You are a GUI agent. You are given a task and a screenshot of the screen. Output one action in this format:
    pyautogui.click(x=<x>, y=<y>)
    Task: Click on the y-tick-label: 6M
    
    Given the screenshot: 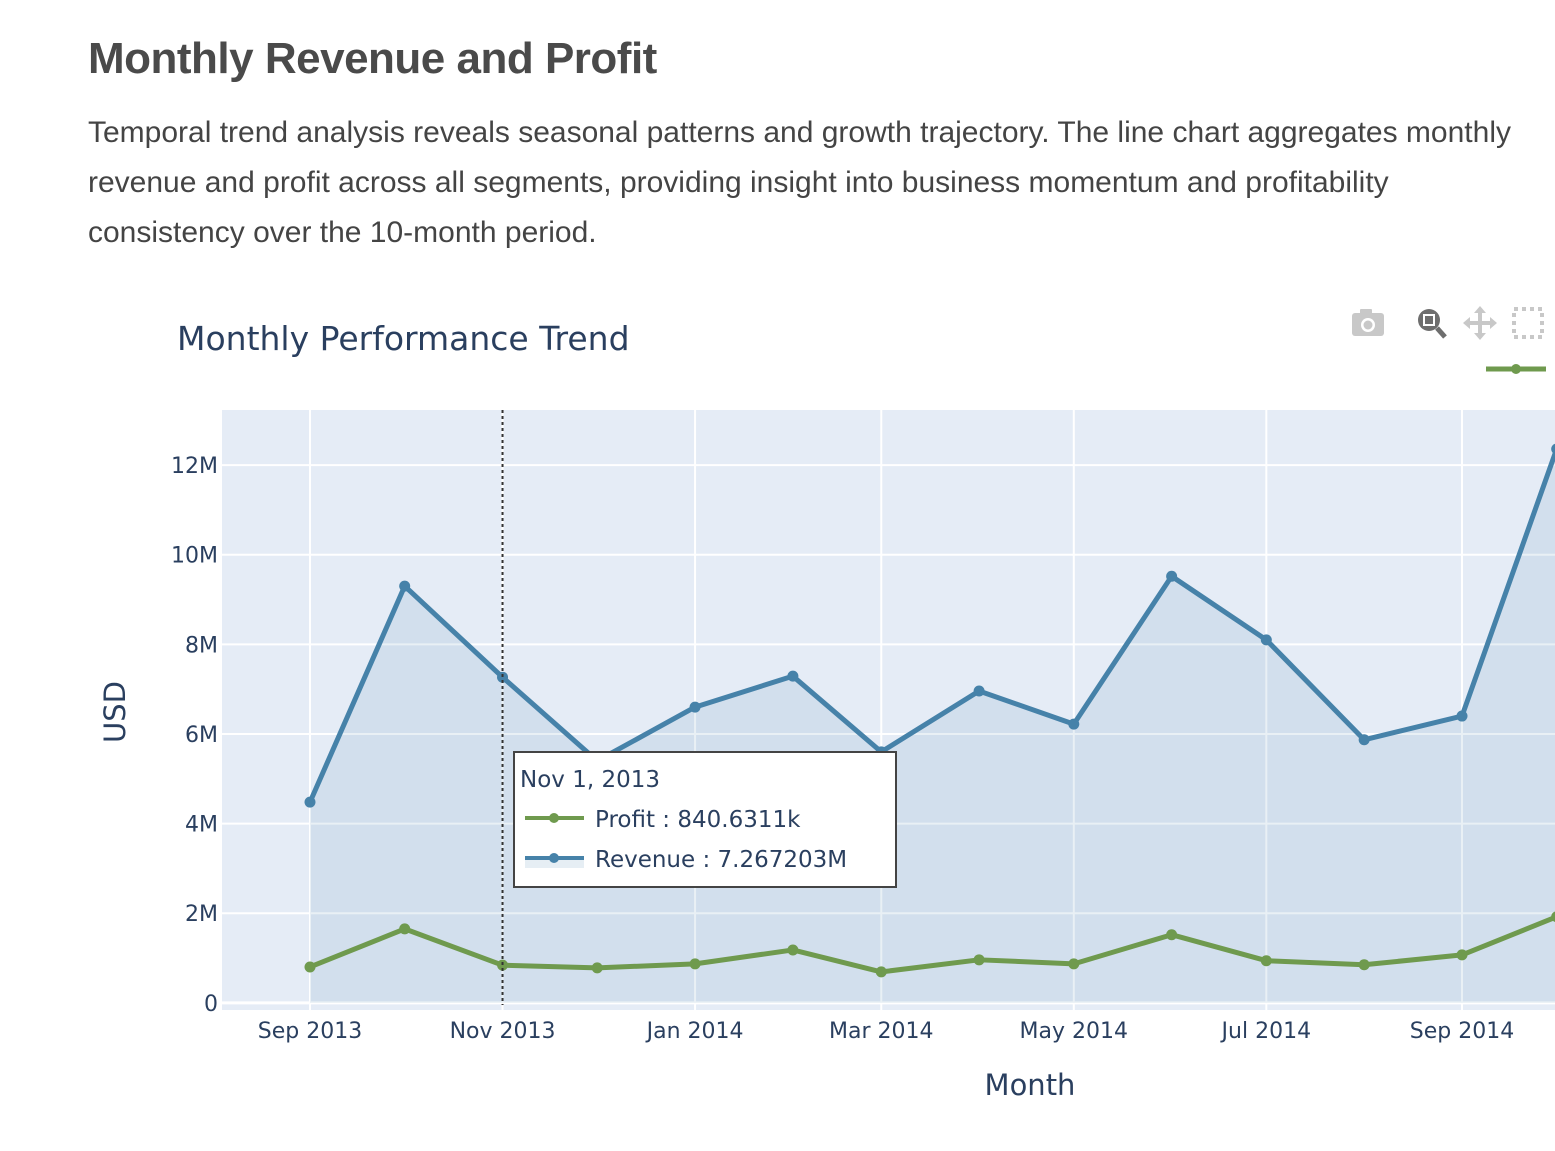 What is the action you would take?
    pyautogui.click(x=201, y=735)
    